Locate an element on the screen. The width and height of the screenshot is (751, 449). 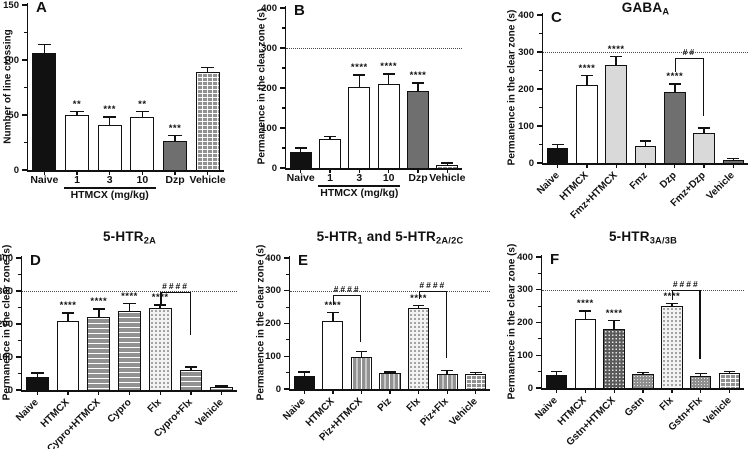
significance-stars: ** is located at coordinates (142, 104).